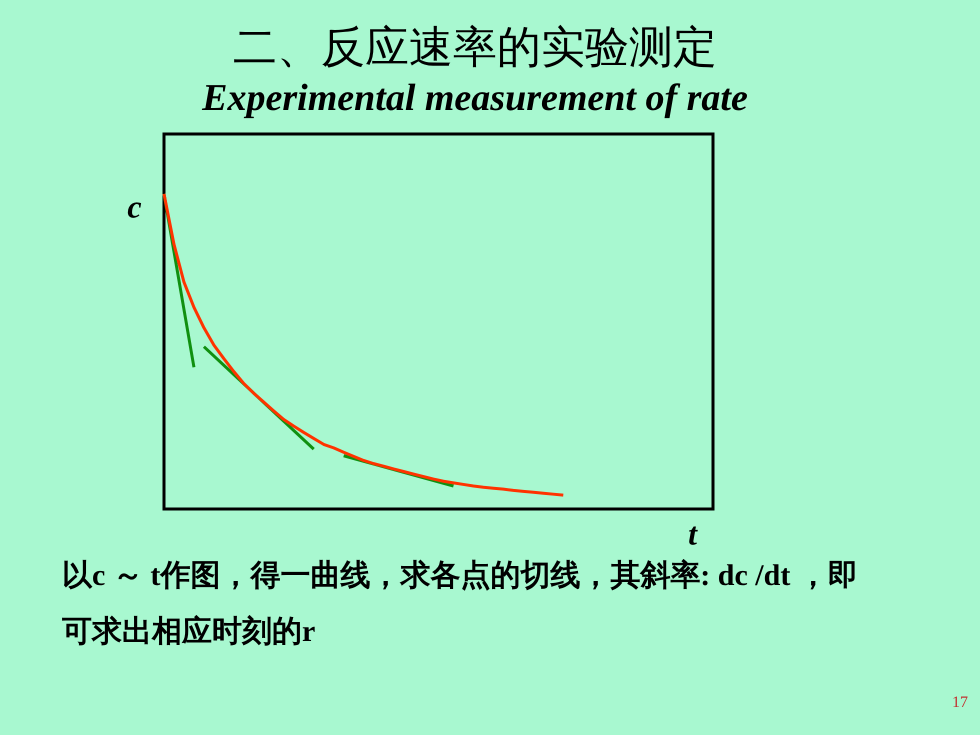 This screenshot has height=735, width=980. Describe the element at coordinates (134, 206) in the screenshot. I see `y-axis-title: c` at that location.